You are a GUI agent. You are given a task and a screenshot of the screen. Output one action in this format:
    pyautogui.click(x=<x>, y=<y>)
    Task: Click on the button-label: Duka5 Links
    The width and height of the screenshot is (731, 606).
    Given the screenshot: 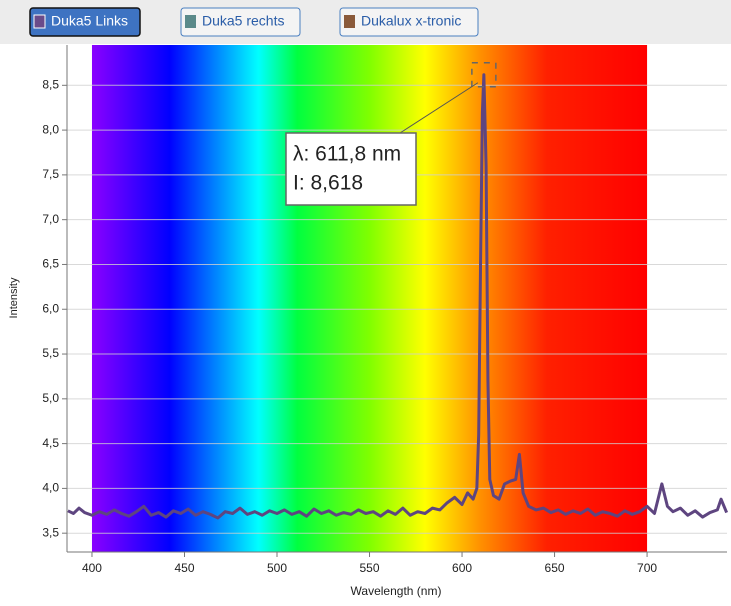 What is the action you would take?
    pyautogui.click(x=89, y=21)
    